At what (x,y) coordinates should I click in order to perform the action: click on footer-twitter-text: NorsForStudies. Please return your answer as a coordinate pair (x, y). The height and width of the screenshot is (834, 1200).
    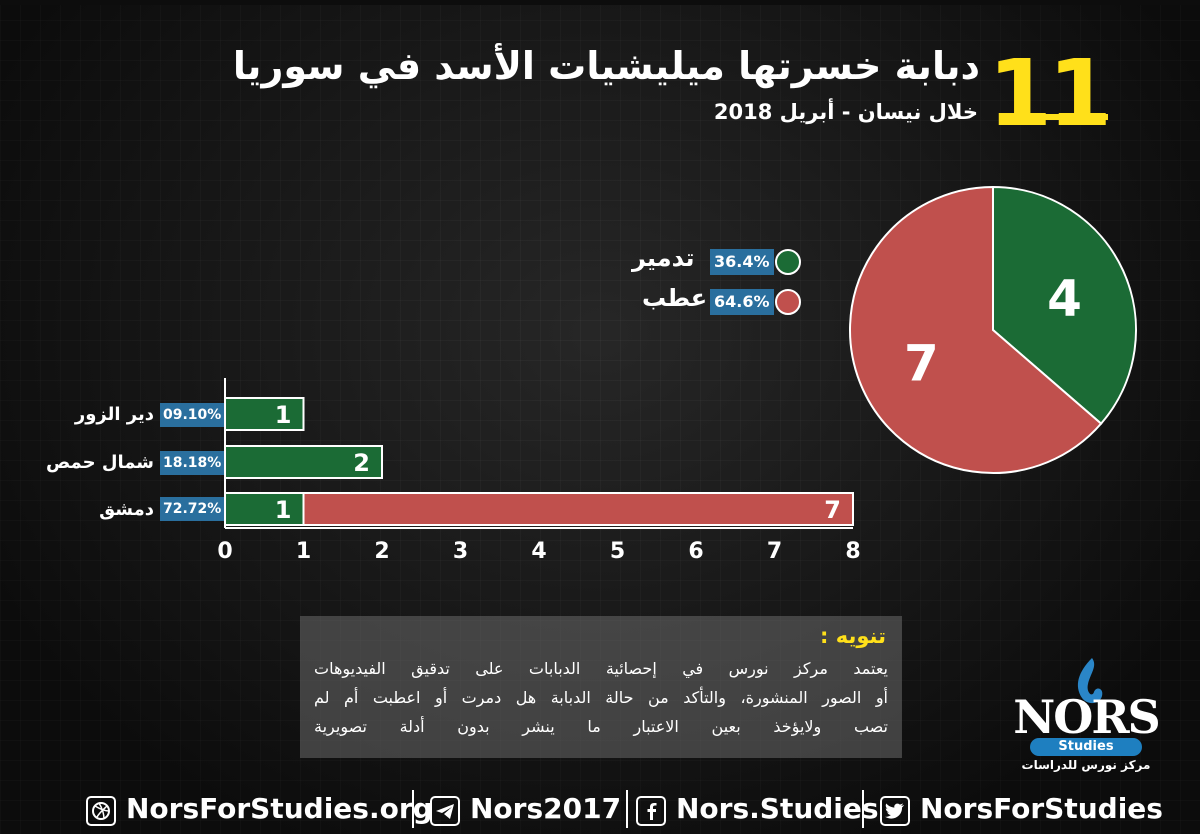
    Looking at the image, I should click on (1041, 808).